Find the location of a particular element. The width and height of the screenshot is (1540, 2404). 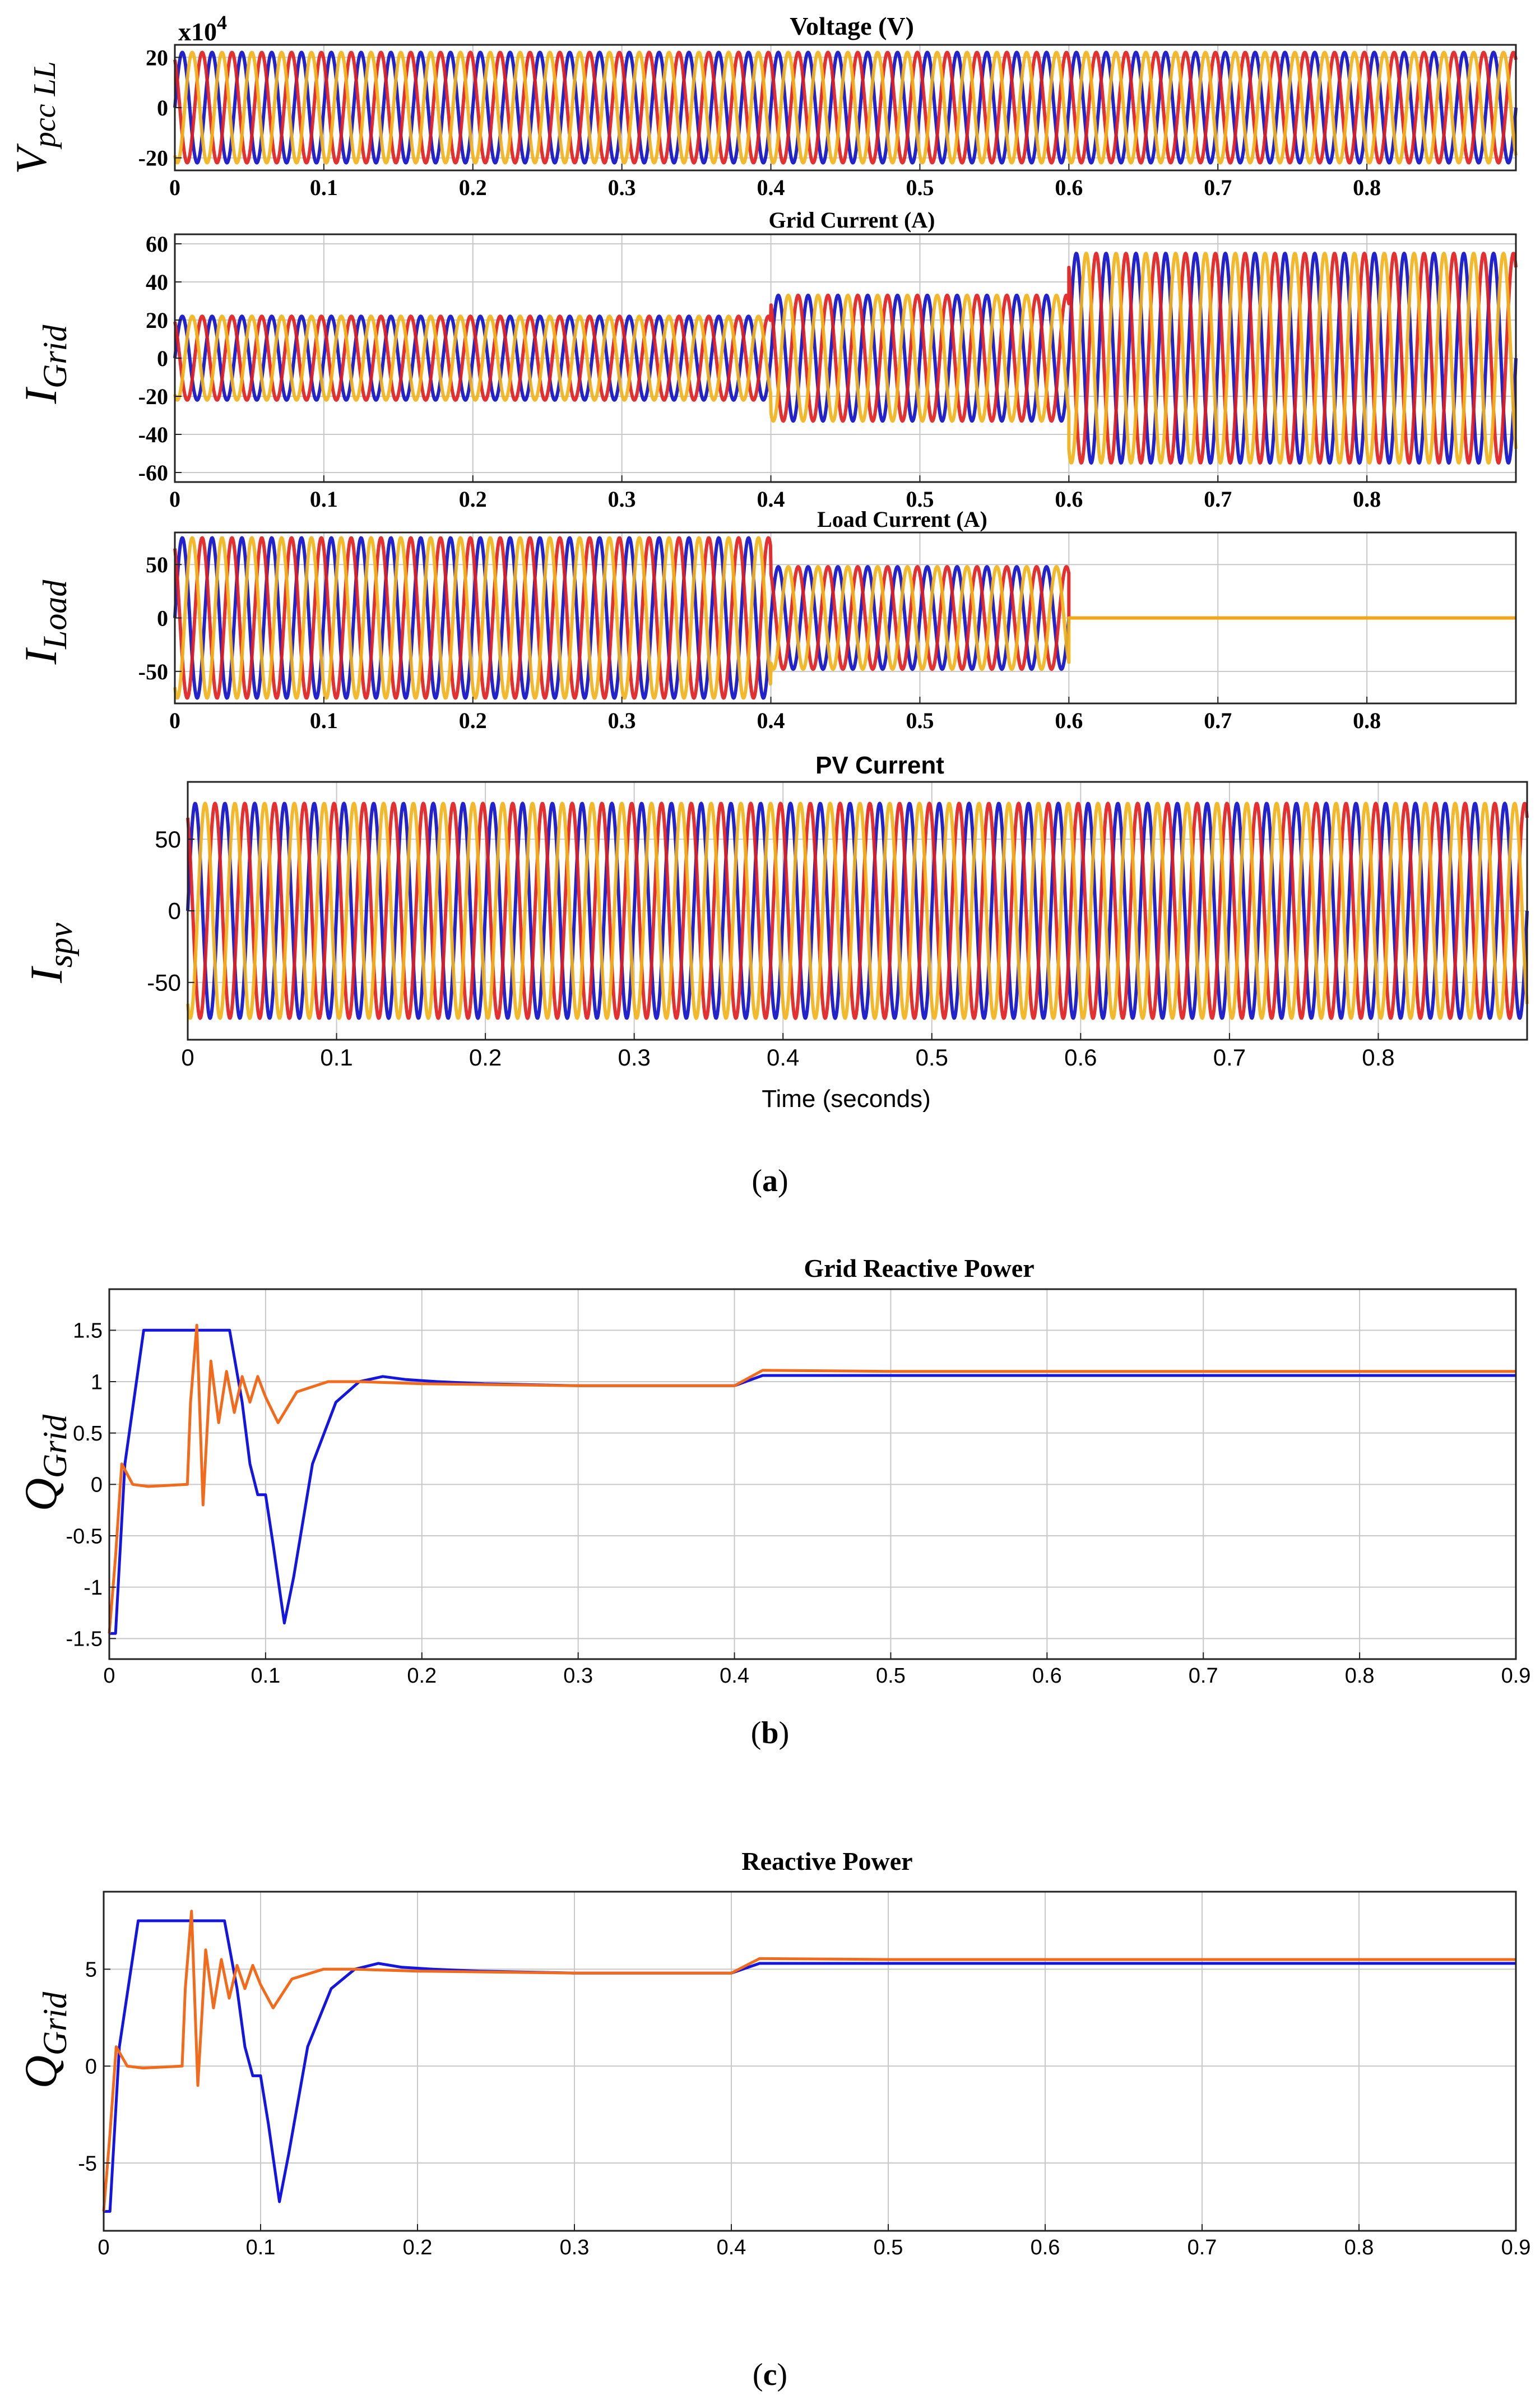

caption-c: (c) is located at coordinates (770, 2374).